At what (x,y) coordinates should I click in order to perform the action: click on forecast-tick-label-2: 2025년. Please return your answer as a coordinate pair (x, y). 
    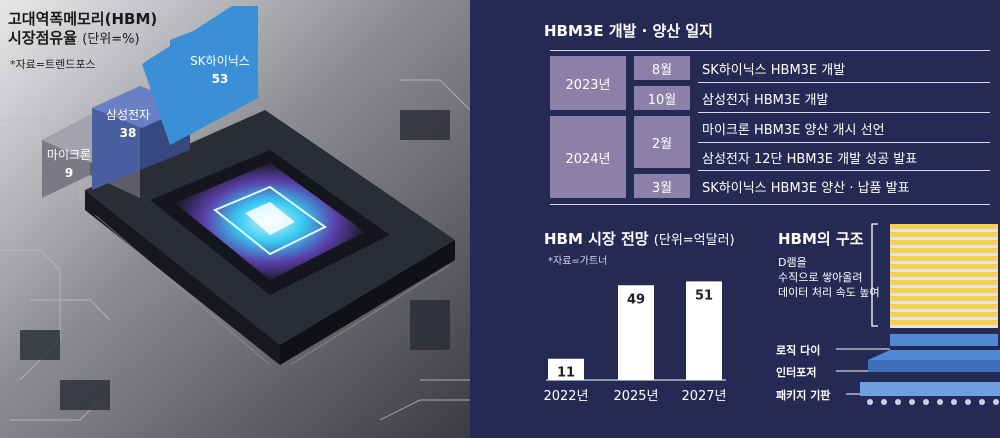
    Looking at the image, I should click on (635, 396).